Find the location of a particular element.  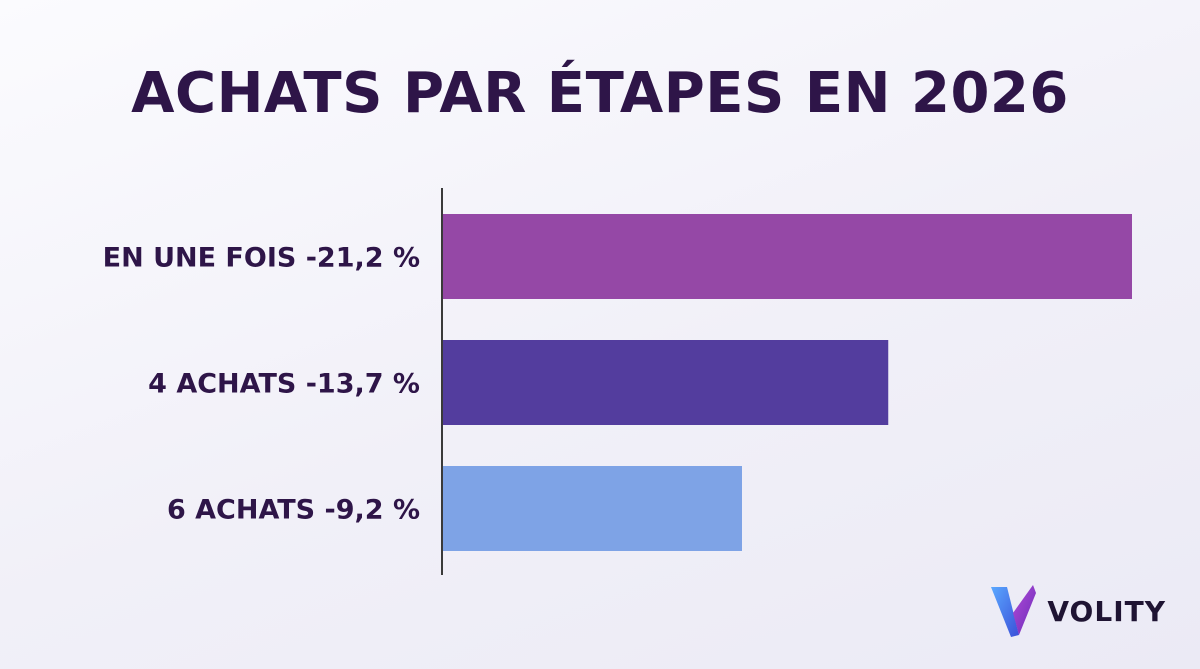

chart-title: ACHATS PAR ÉTAPES EN 2026 is located at coordinates (600, 93).